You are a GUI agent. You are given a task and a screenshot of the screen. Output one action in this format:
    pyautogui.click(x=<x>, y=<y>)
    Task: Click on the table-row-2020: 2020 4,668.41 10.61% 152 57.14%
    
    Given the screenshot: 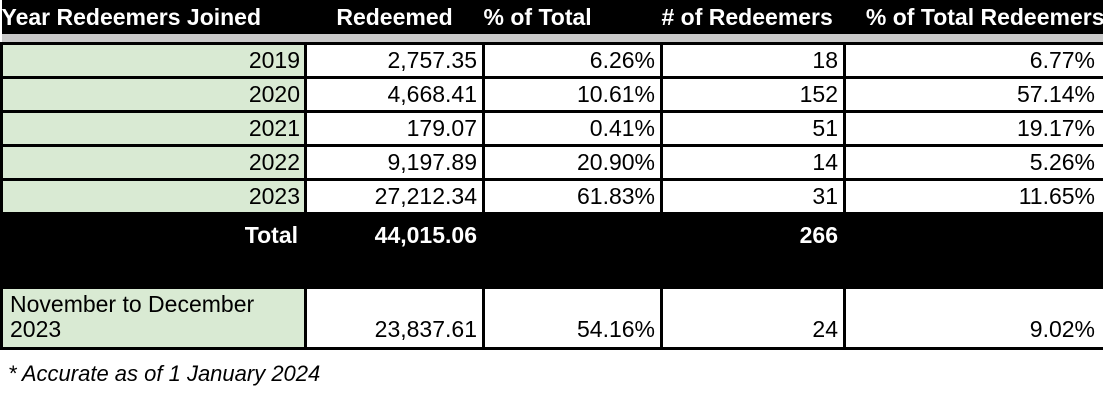 What is the action you would take?
    pyautogui.click(x=551, y=94)
    